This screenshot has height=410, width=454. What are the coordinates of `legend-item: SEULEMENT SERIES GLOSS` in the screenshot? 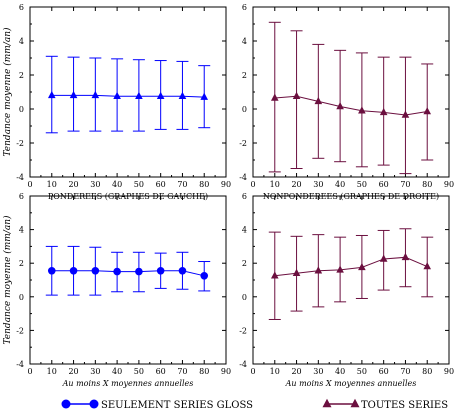 It's located at (157, 404).